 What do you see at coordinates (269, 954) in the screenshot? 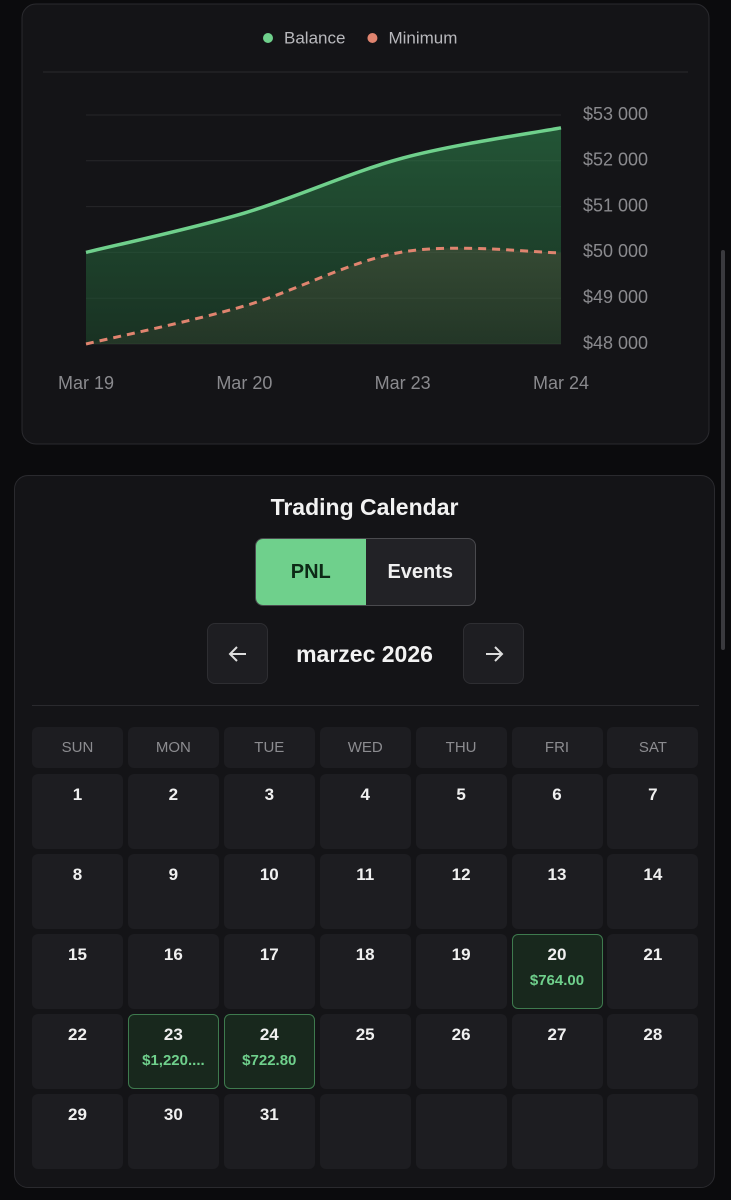
I see `day-number: 17` at bounding box center [269, 954].